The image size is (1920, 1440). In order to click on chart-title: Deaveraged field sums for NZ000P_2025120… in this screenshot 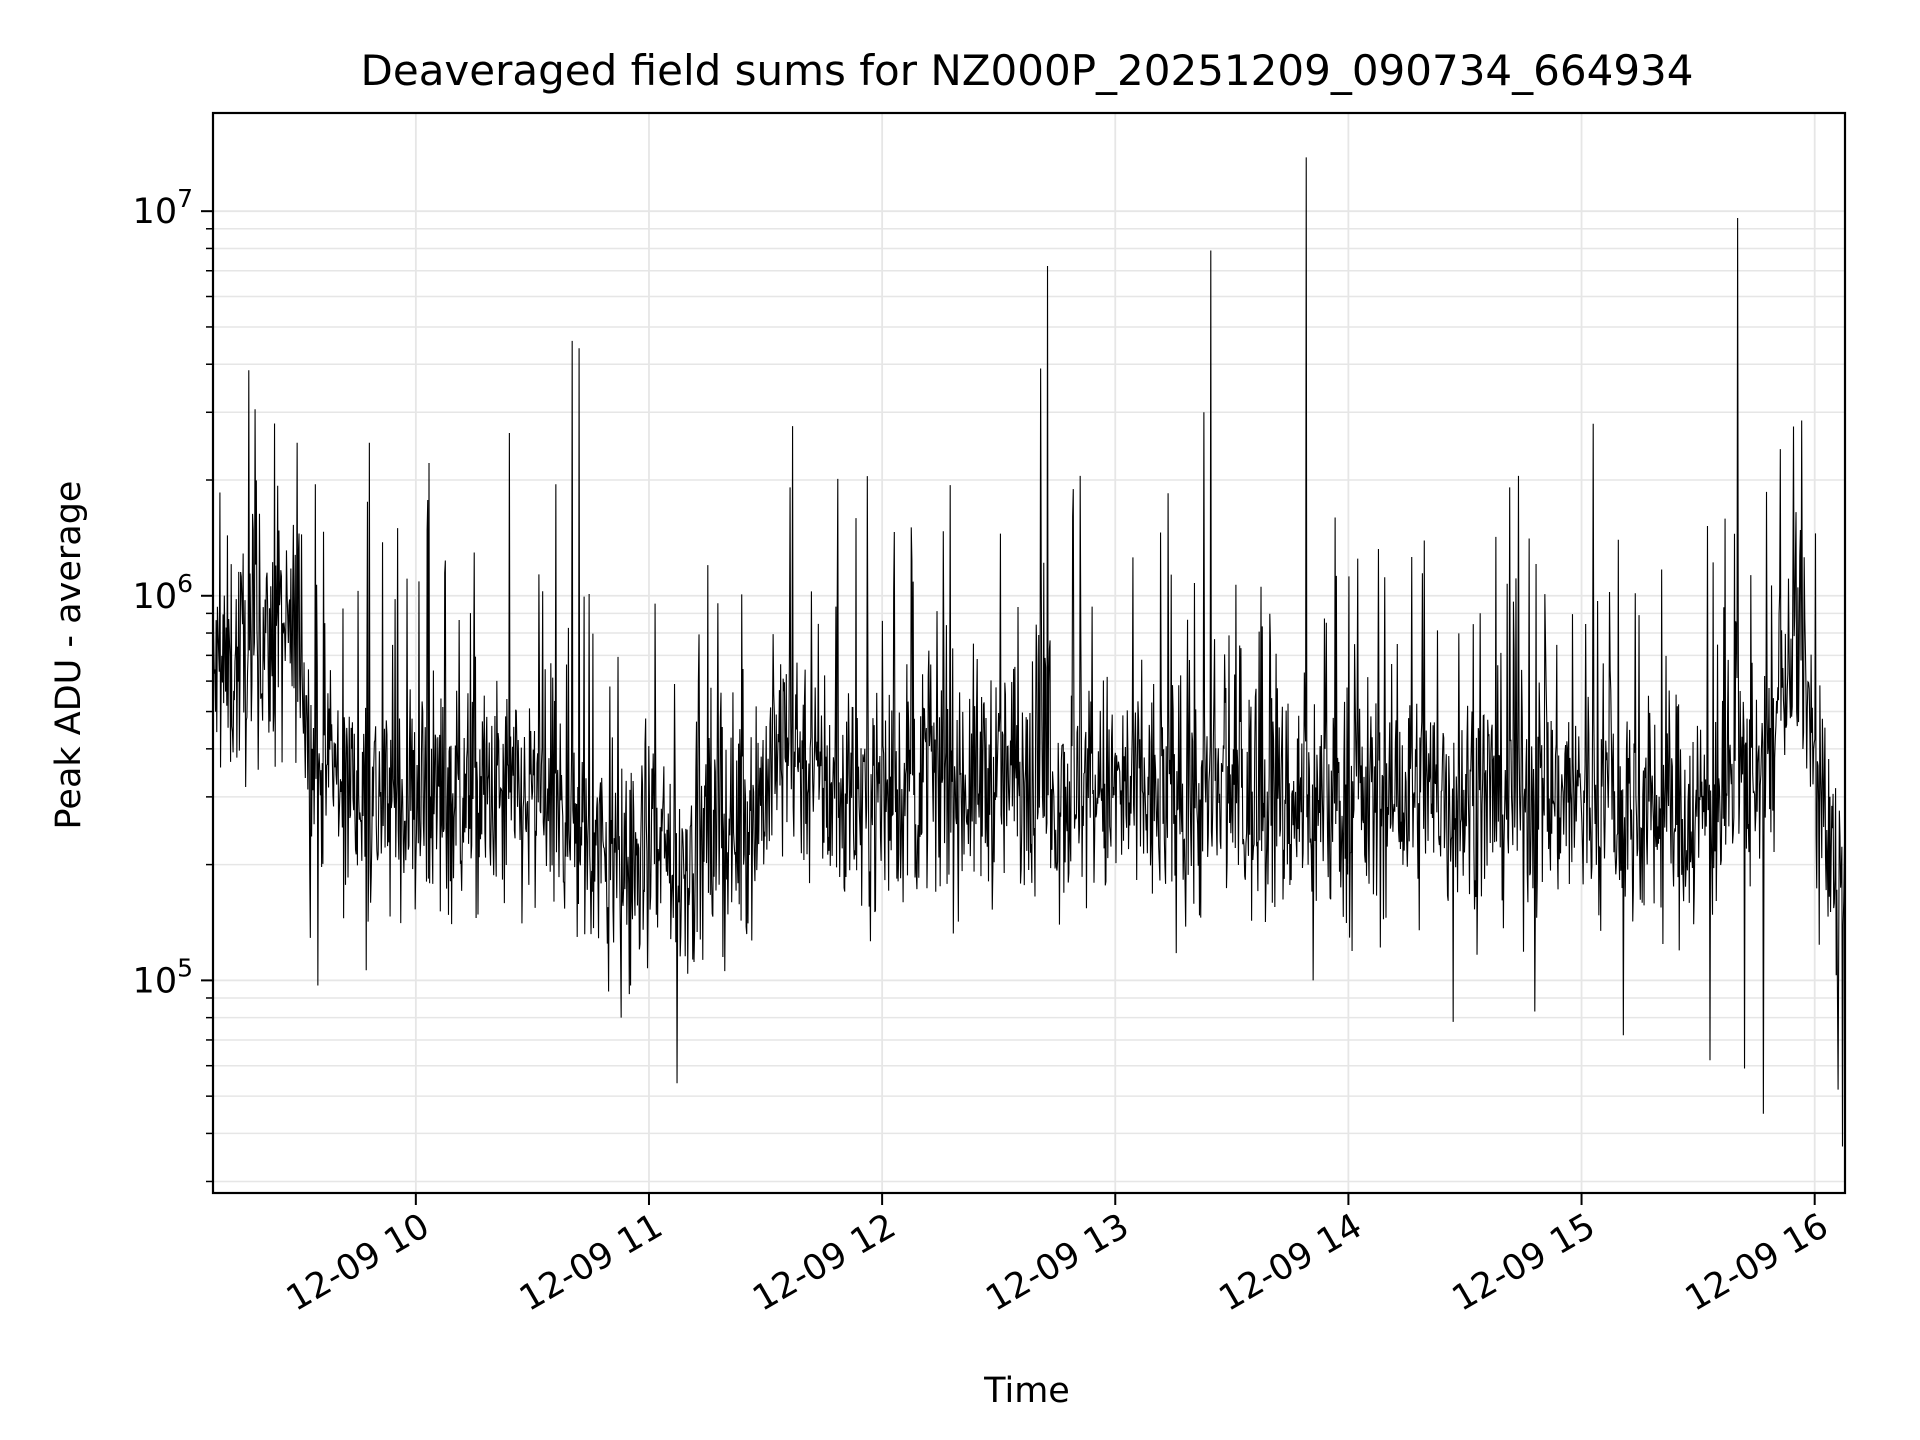, I will do `click(1027, 70)`.